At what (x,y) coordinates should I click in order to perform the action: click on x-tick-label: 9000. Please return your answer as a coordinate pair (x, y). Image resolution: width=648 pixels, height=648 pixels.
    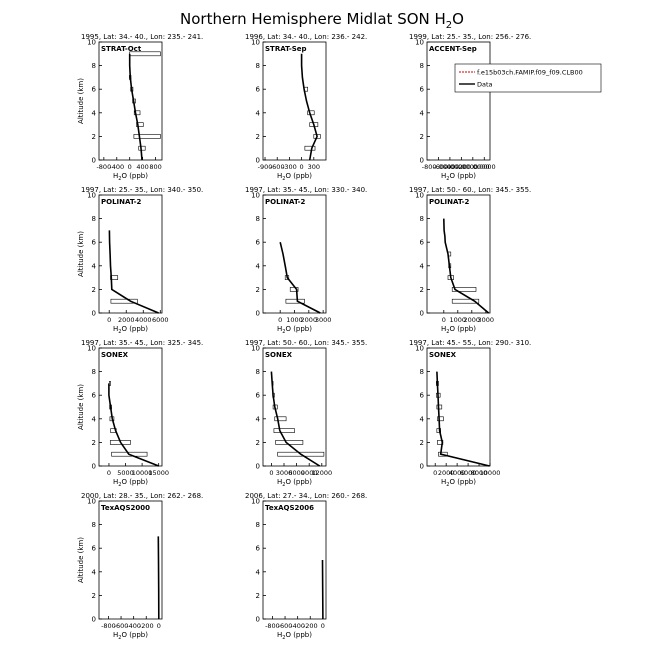
    Looking at the image, I should click on (309, 473).